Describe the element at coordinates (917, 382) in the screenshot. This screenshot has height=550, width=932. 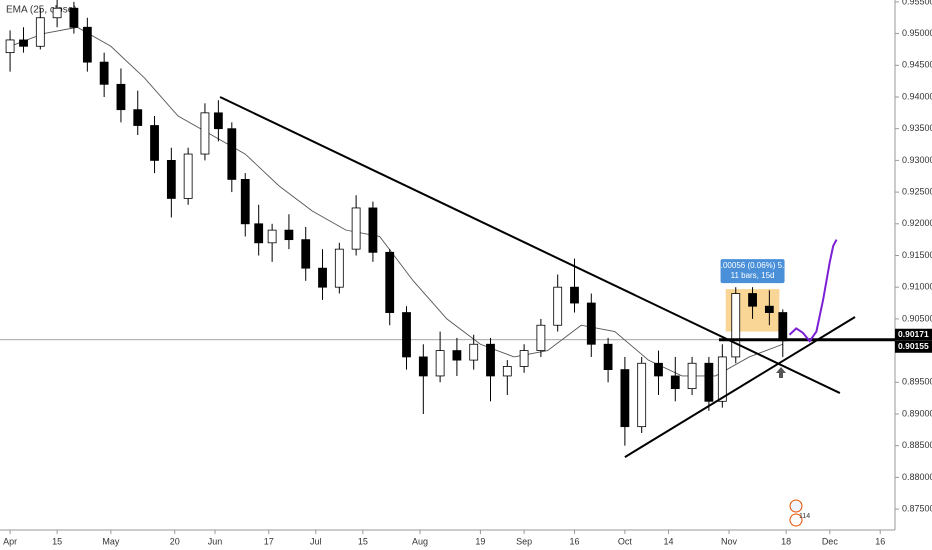
I see `y-tick-label: 0.89500` at that location.